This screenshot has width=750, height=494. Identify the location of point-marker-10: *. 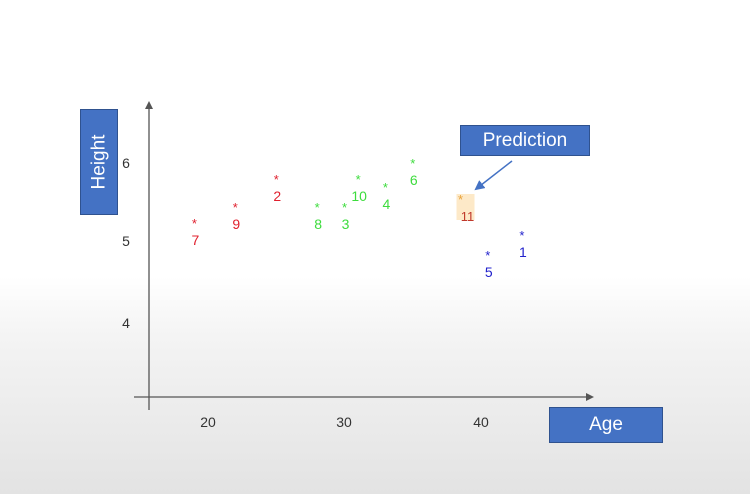
(358, 179).